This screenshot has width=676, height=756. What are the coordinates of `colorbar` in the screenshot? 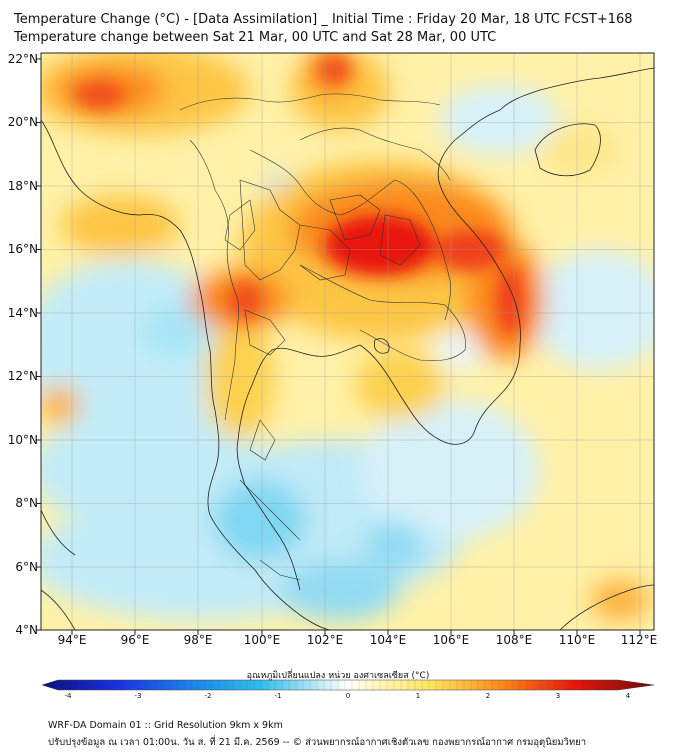 It's located at (348, 685).